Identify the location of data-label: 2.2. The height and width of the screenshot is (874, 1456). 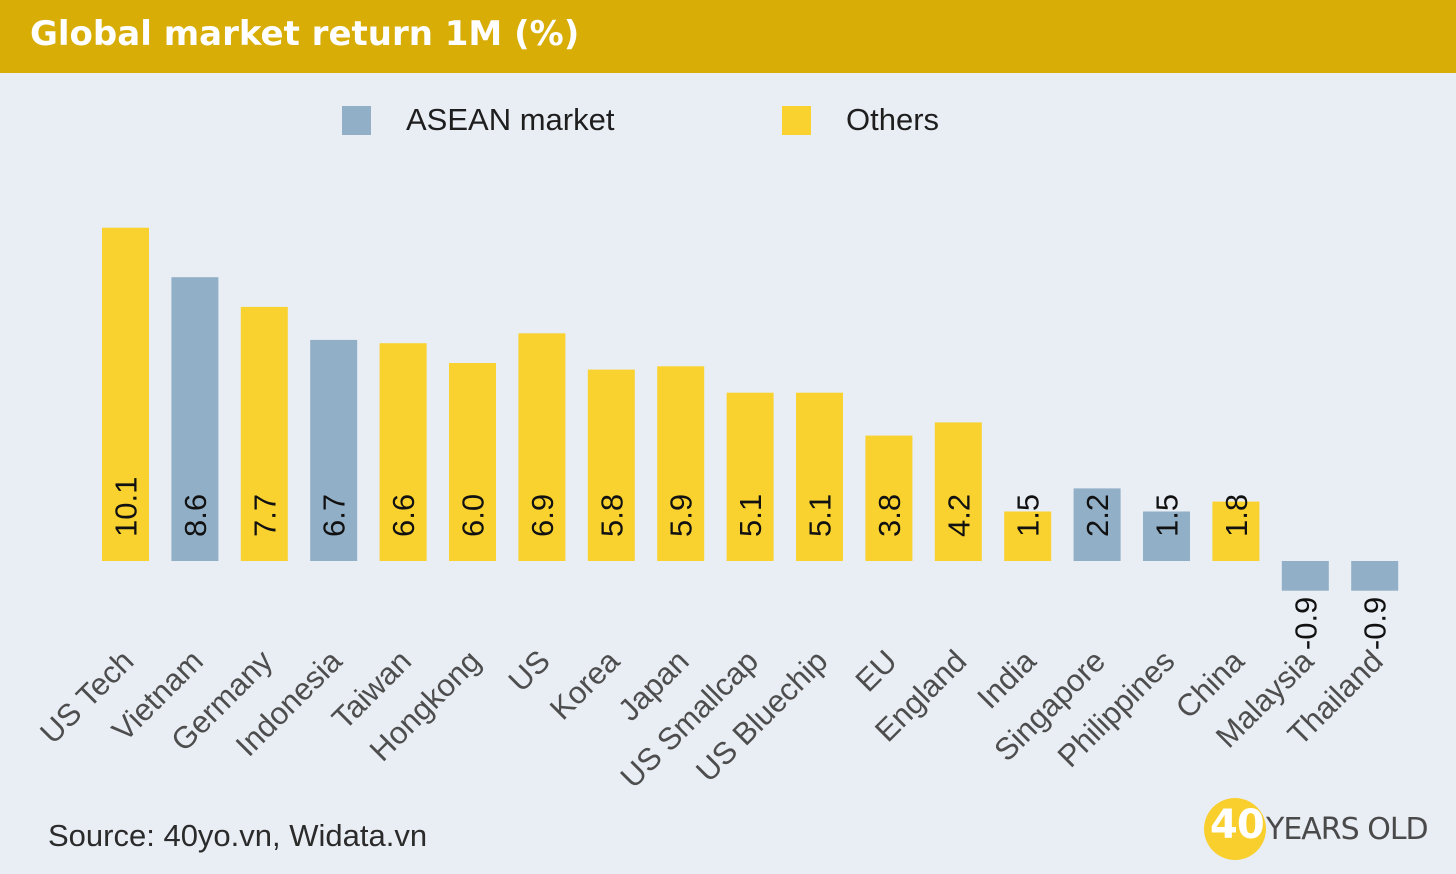
(1097, 515).